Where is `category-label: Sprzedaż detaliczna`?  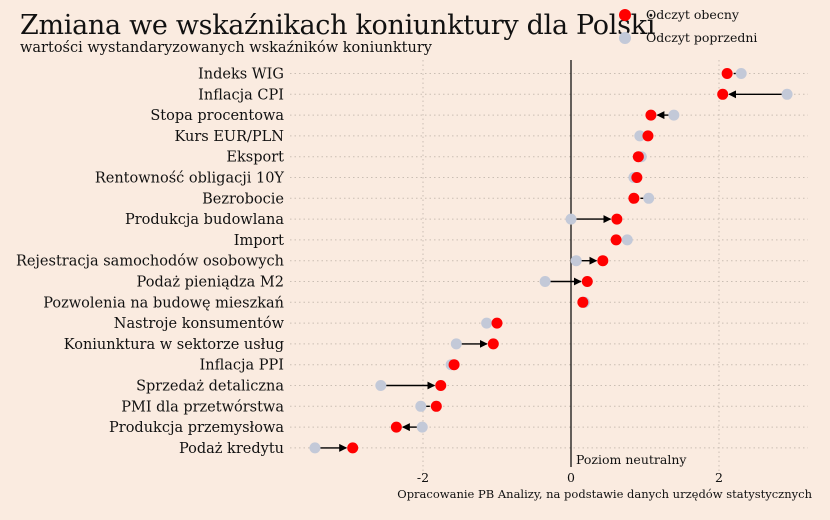 category-label: Sprzedaż detaliczna is located at coordinates (210, 387).